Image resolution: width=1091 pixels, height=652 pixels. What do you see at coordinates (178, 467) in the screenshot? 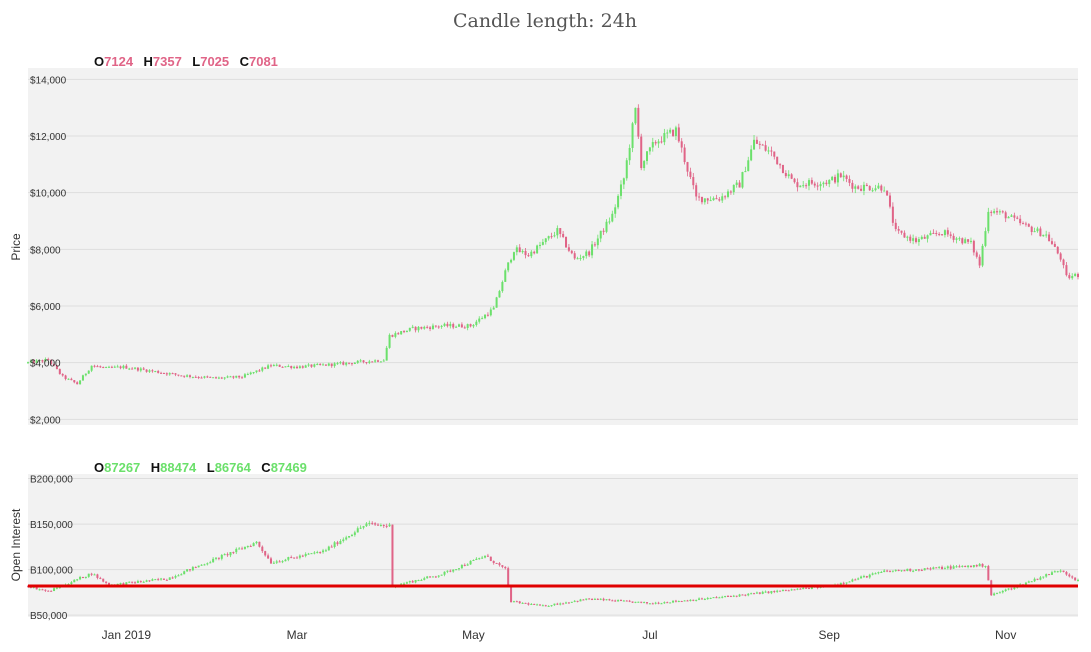
I see `oi-high-value: 88474` at bounding box center [178, 467].